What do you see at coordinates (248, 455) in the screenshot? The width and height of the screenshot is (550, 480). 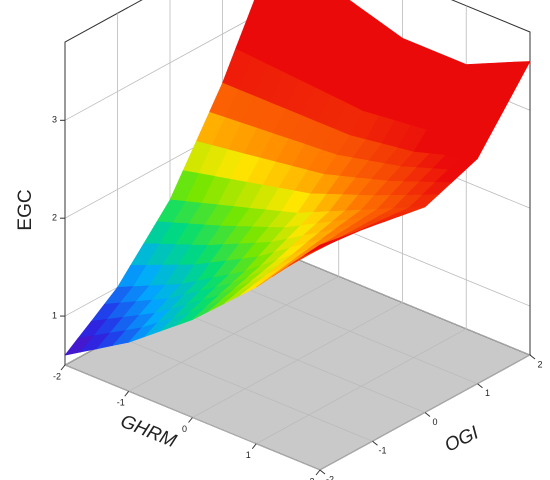 I see `x-tick-label: 1` at bounding box center [248, 455].